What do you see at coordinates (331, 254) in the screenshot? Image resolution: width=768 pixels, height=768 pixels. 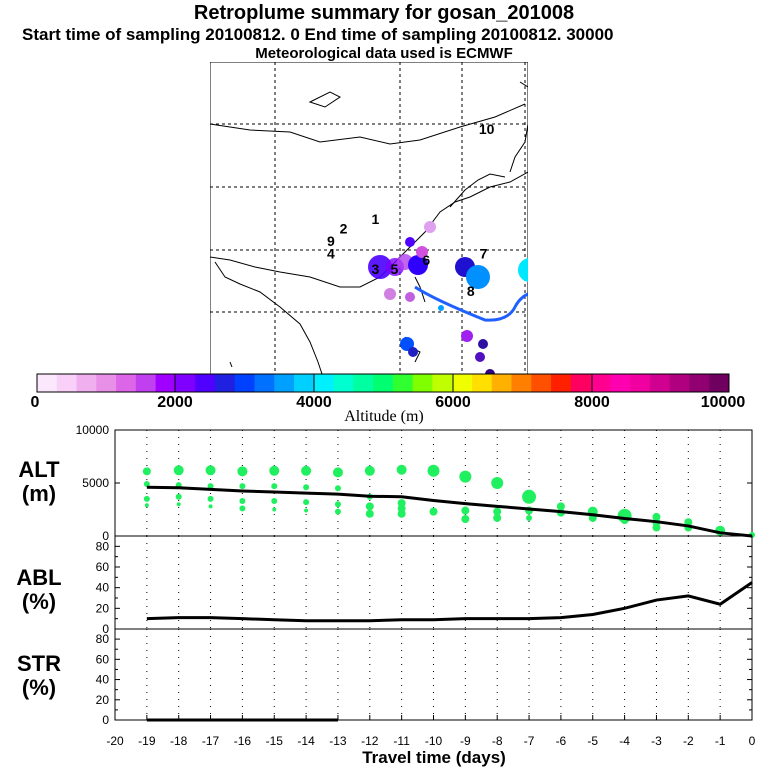 I see `map-time-marker: 4` at bounding box center [331, 254].